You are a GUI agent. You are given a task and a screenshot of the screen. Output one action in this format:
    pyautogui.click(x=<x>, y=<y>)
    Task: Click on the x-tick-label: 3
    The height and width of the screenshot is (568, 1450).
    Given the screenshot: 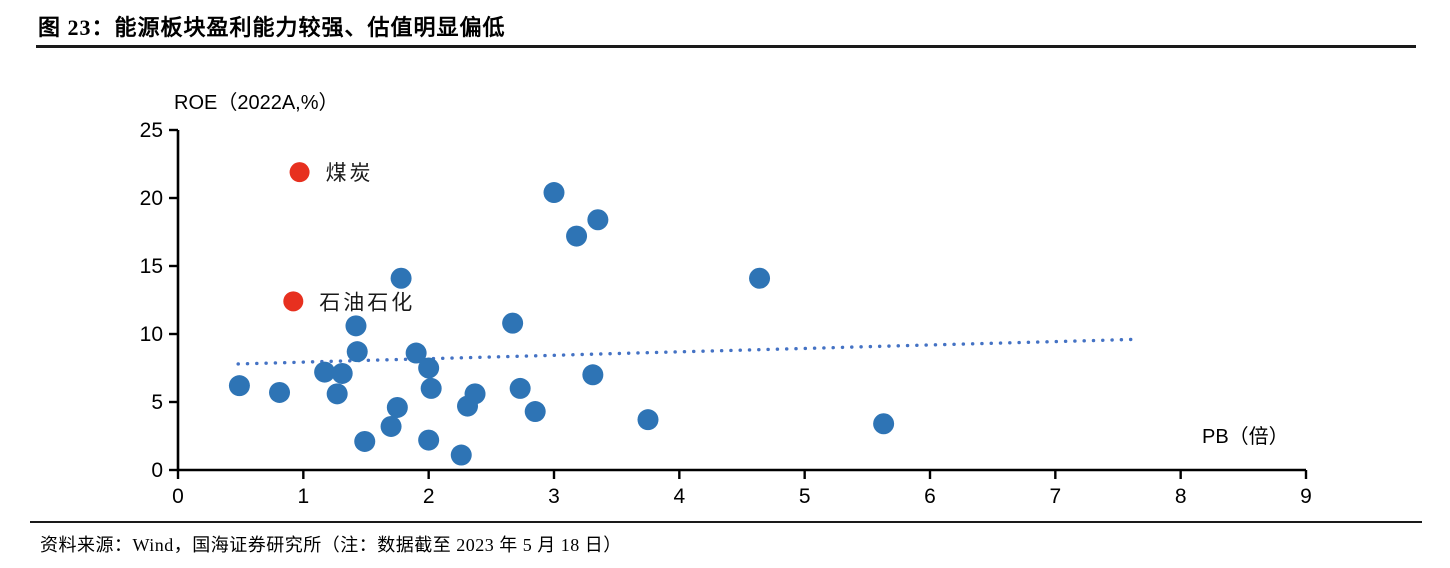 What is the action you would take?
    pyautogui.click(x=554, y=496)
    